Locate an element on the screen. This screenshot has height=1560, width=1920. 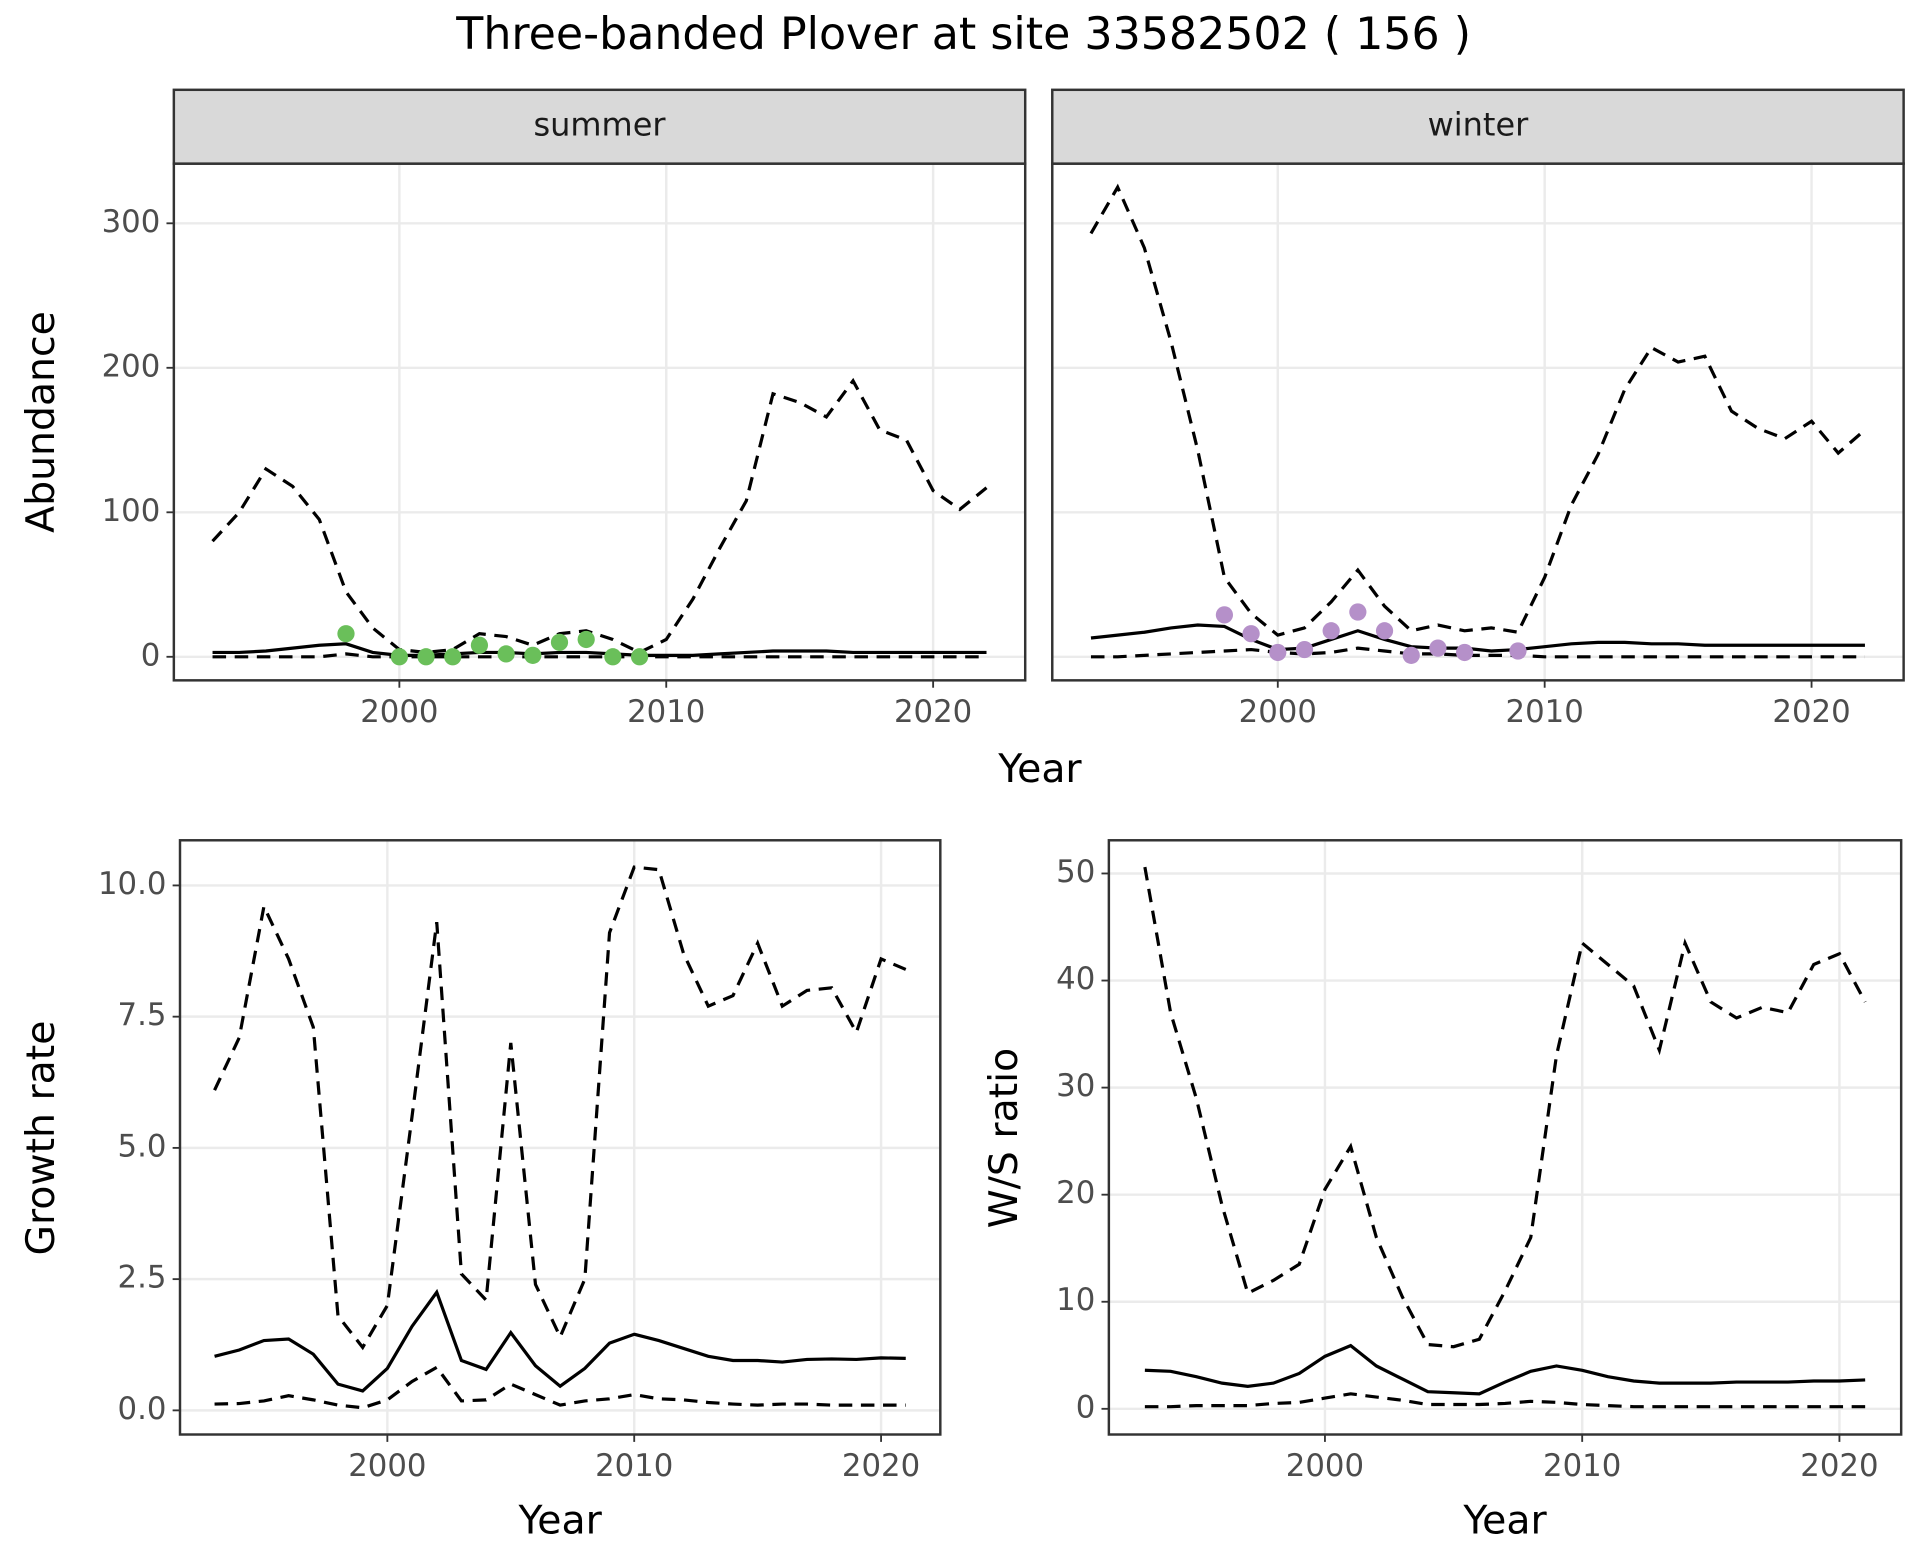
y-axis-title: W/S ratio is located at coordinates (1004, 1138).